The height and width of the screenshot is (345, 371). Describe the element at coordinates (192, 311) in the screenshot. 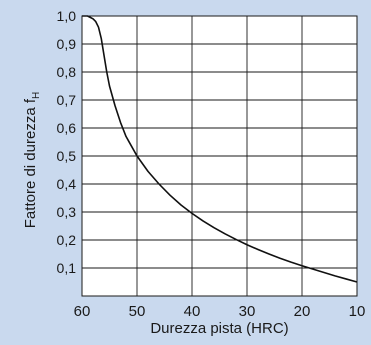

I see `x-tick-label: 40` at that location.